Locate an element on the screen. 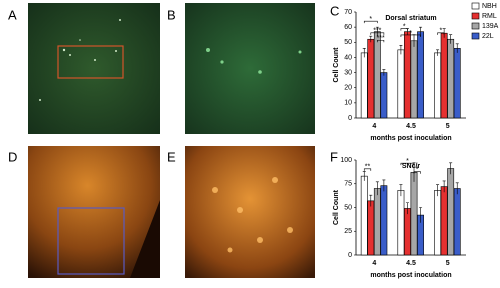 Image resolution: width=500 pixels, height=288 pixels. y-tick-label: 10 is located at coordinates (348, 103).